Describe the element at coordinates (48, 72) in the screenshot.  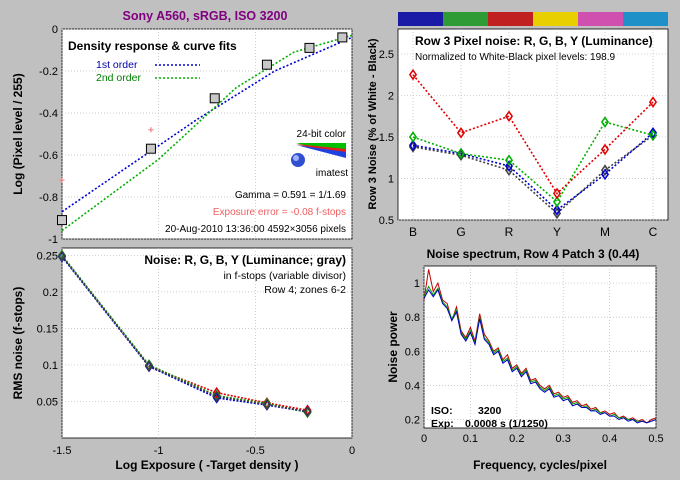
I see `density-y-tick-label: -0.2` at that location.